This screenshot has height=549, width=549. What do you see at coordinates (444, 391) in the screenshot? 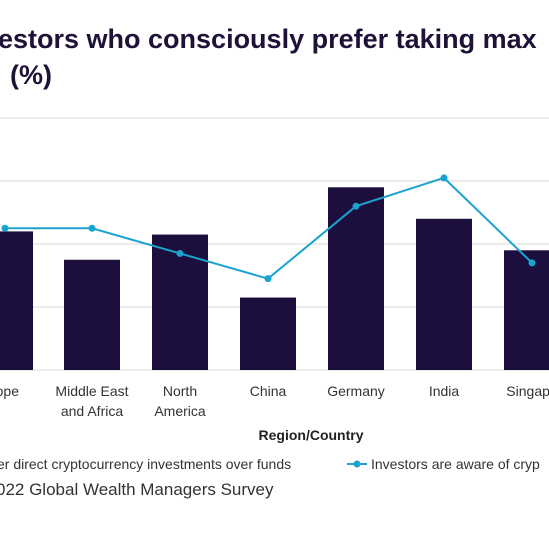
I see `x-tick-label: India` at bounding box center [444, 391].